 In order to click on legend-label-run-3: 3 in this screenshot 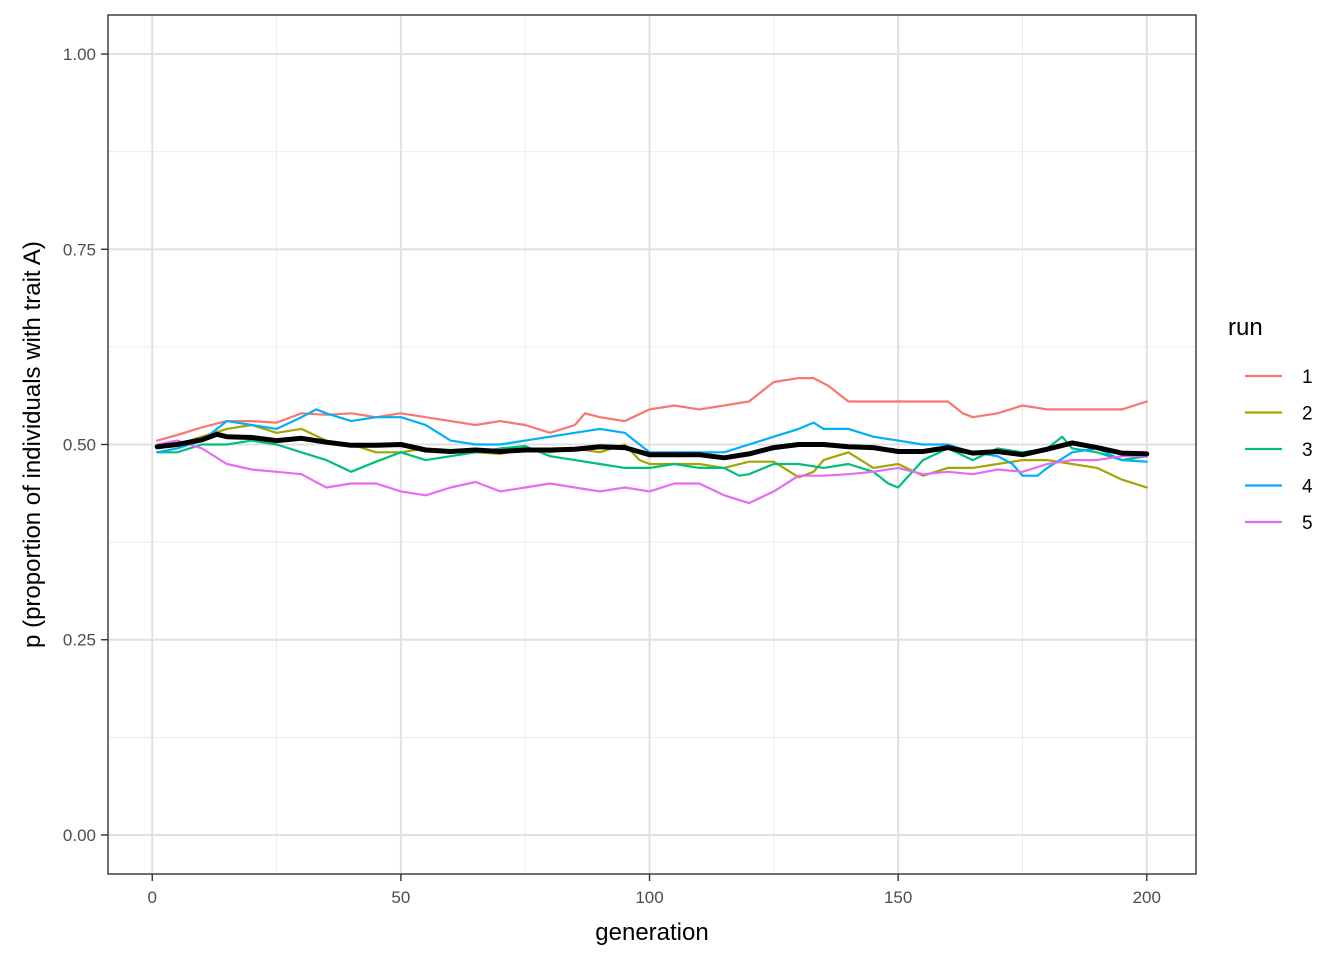, I will do `click(1307, 450)`.